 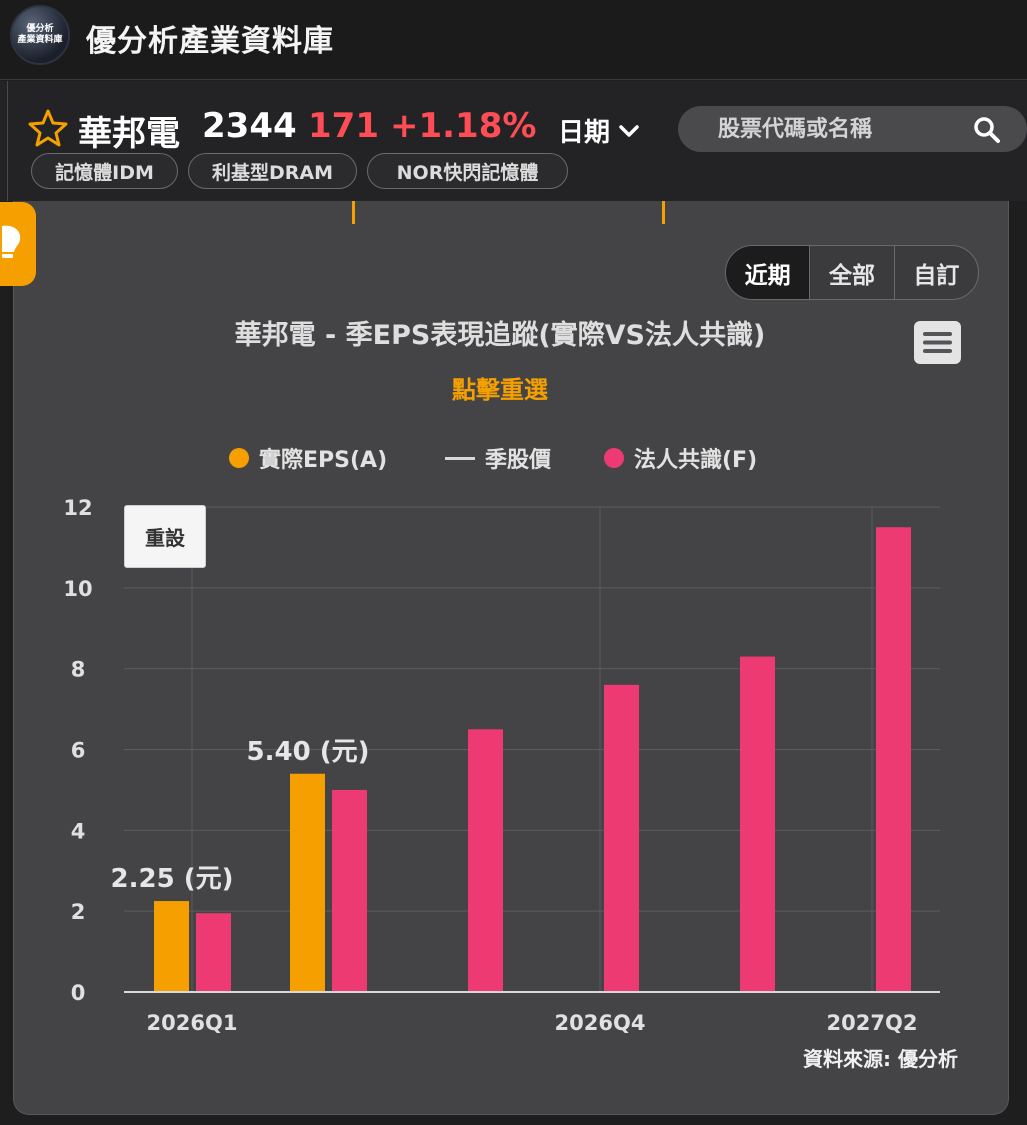 What do you see at coordinates (78, 831) in the screenshot?
I see `y-tick-label: 4` at bounding box center [78, 831].